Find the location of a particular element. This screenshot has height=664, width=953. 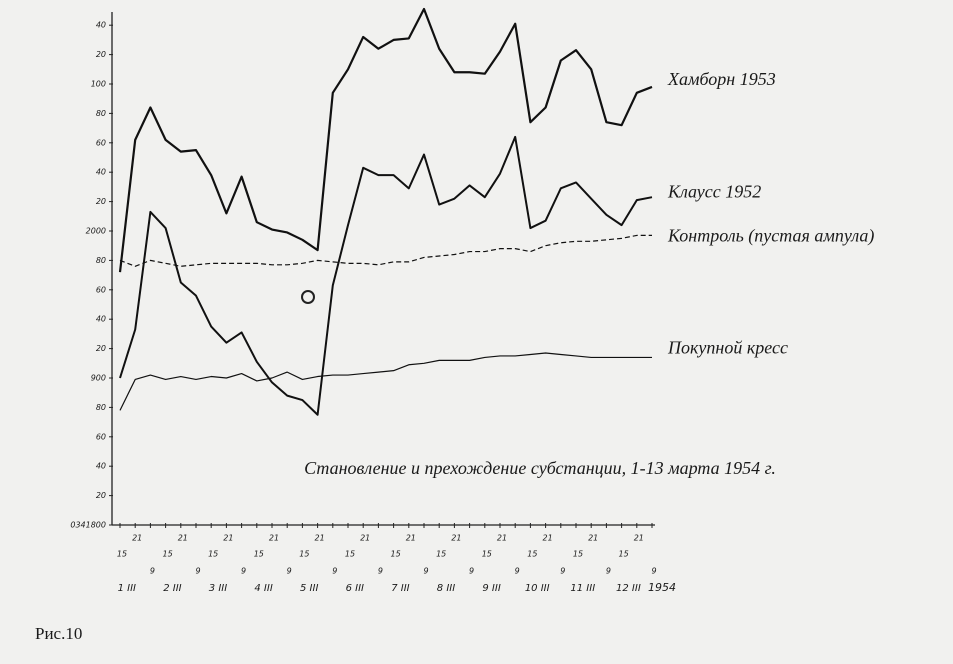

series-label: Покупной кресс is located at coordinates (727, 348).